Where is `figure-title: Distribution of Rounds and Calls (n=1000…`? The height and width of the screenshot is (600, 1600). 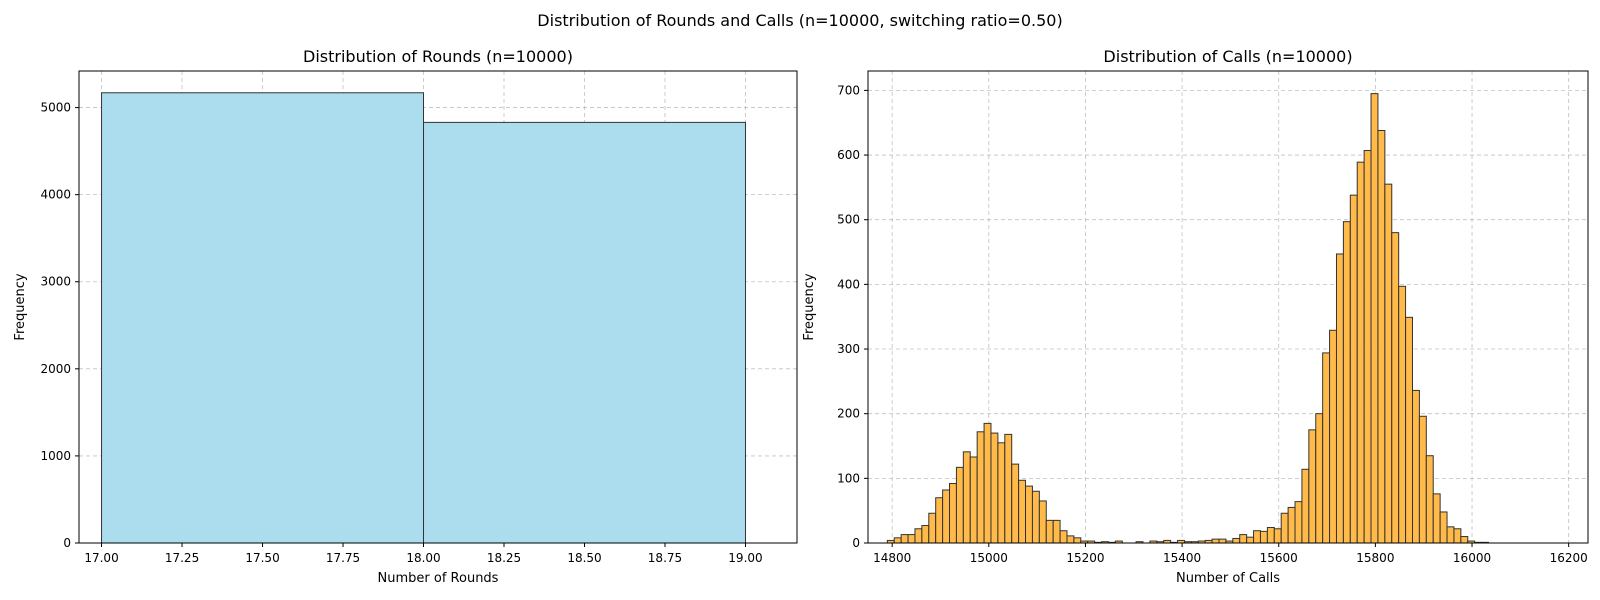
figure-title: Distribution of Rounds and Calls (n=1000… is located at coordinates (799, 20).